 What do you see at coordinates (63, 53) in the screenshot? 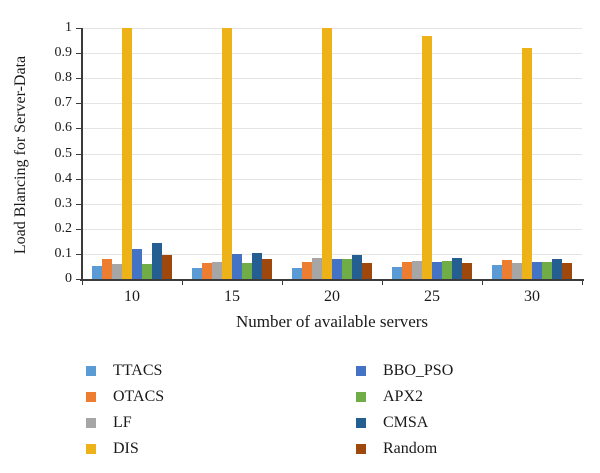
I see `y-tick-label: 0.9` at bounding box center [63, 53].